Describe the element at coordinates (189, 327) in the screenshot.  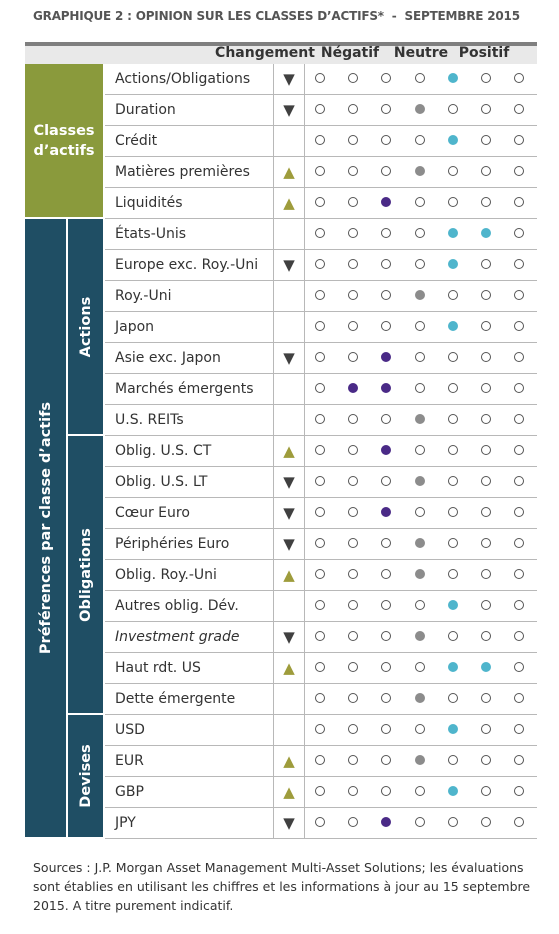
I see `row-label: Japon` at that location.